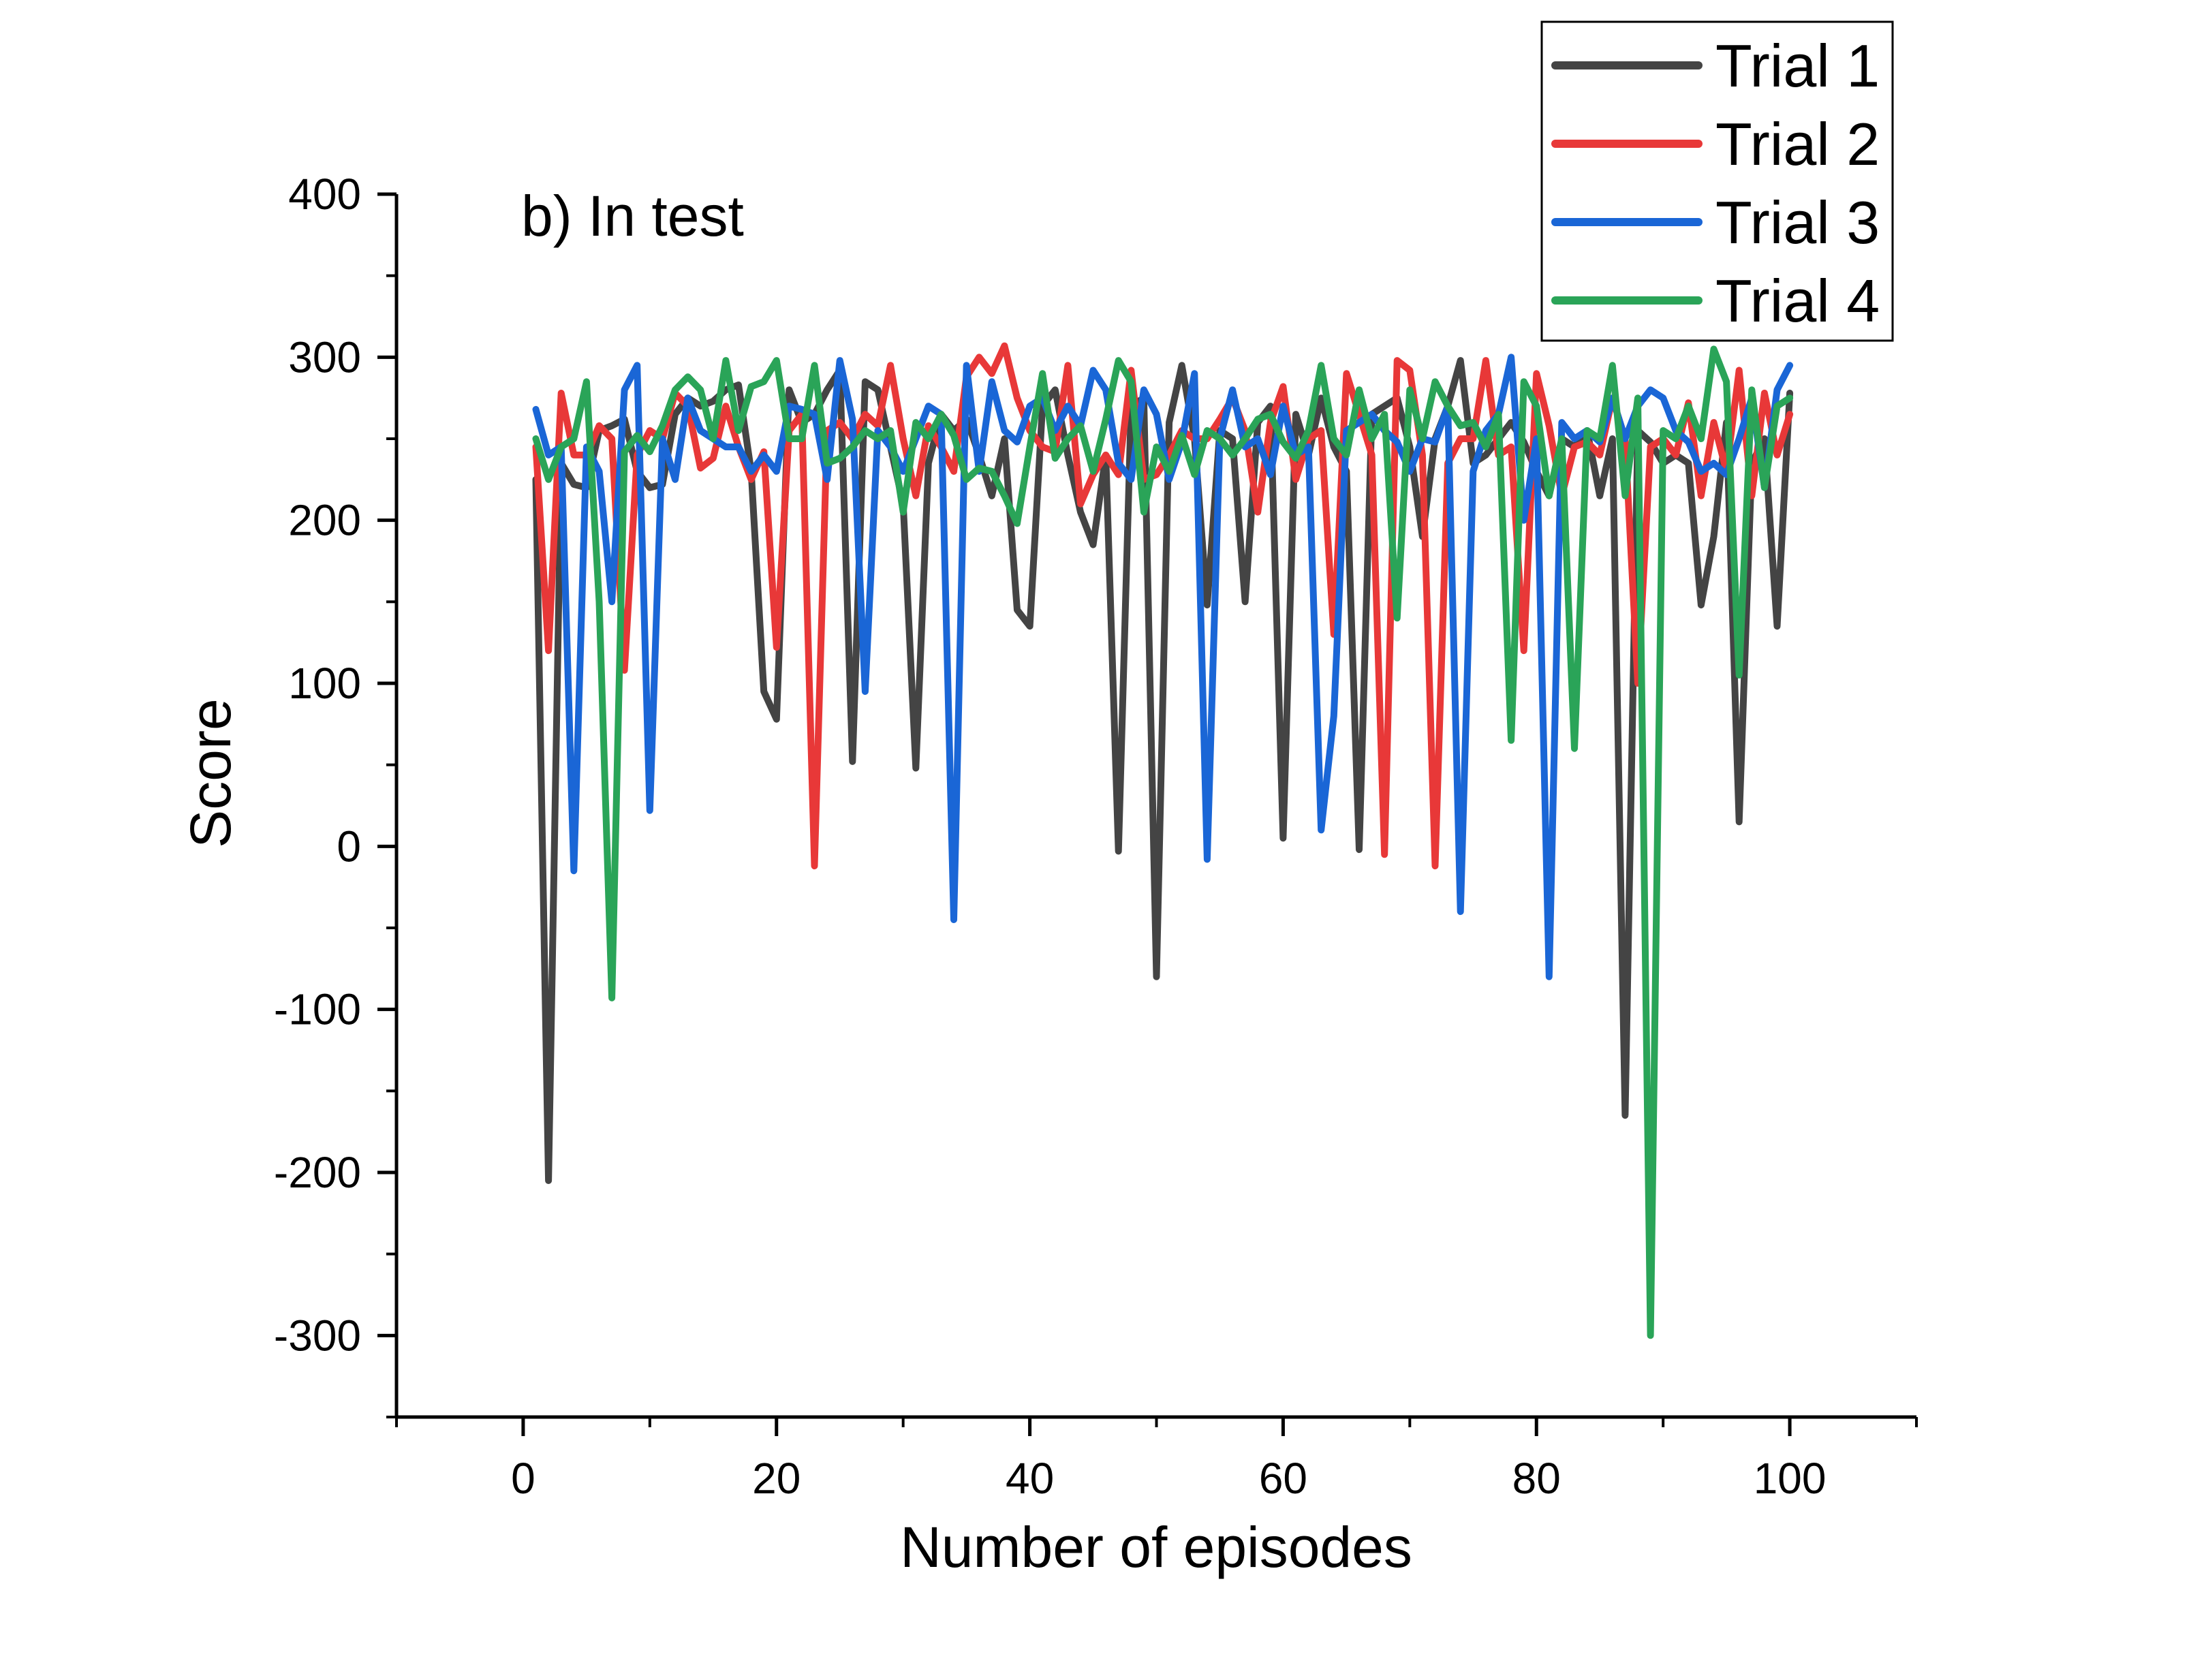 This screenshot has width=2191, height=1680. What do you see at coordinates (1797, 144) in the screenshot?
I see `legend-label-2: Trial 2` at bounding box center [1797, 144].